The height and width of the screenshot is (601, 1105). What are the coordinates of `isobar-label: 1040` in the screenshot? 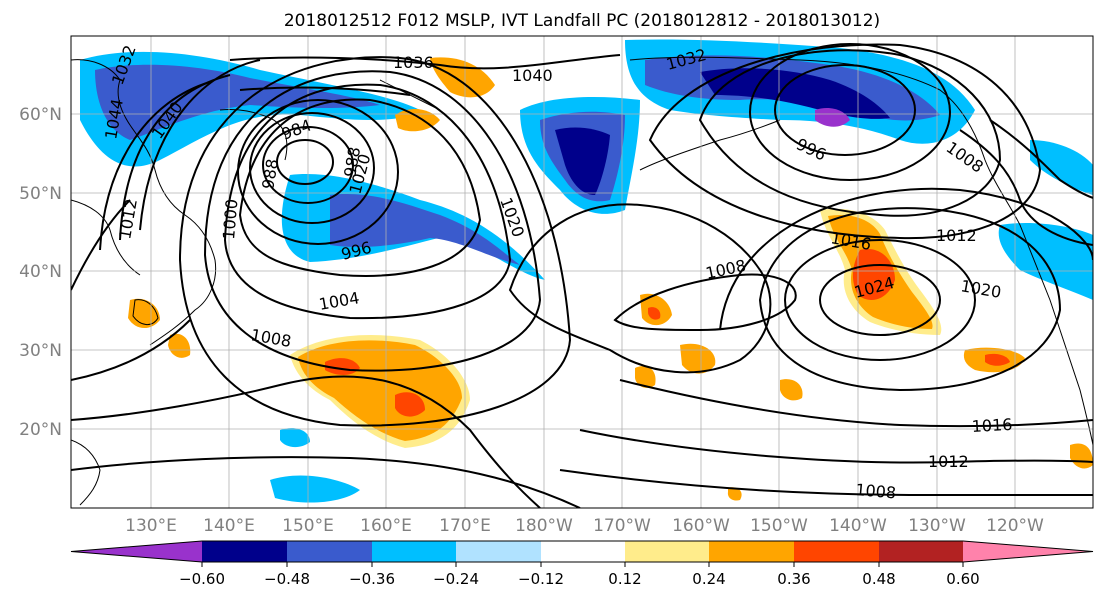 It's located at (532, 75).